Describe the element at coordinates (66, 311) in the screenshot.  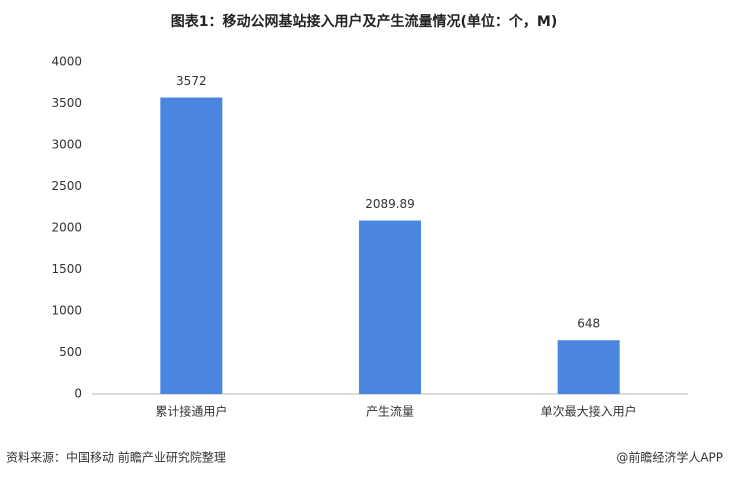
I see `y-tick-label: 1000` at that location.